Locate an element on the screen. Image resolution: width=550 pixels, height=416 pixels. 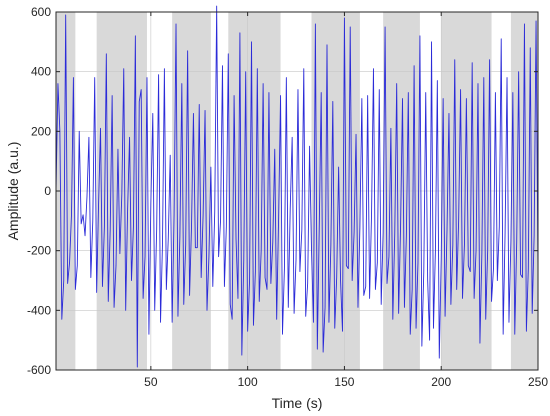
y-axis-label: Amplitude (a.u.) is located at coordinates (13, 191).